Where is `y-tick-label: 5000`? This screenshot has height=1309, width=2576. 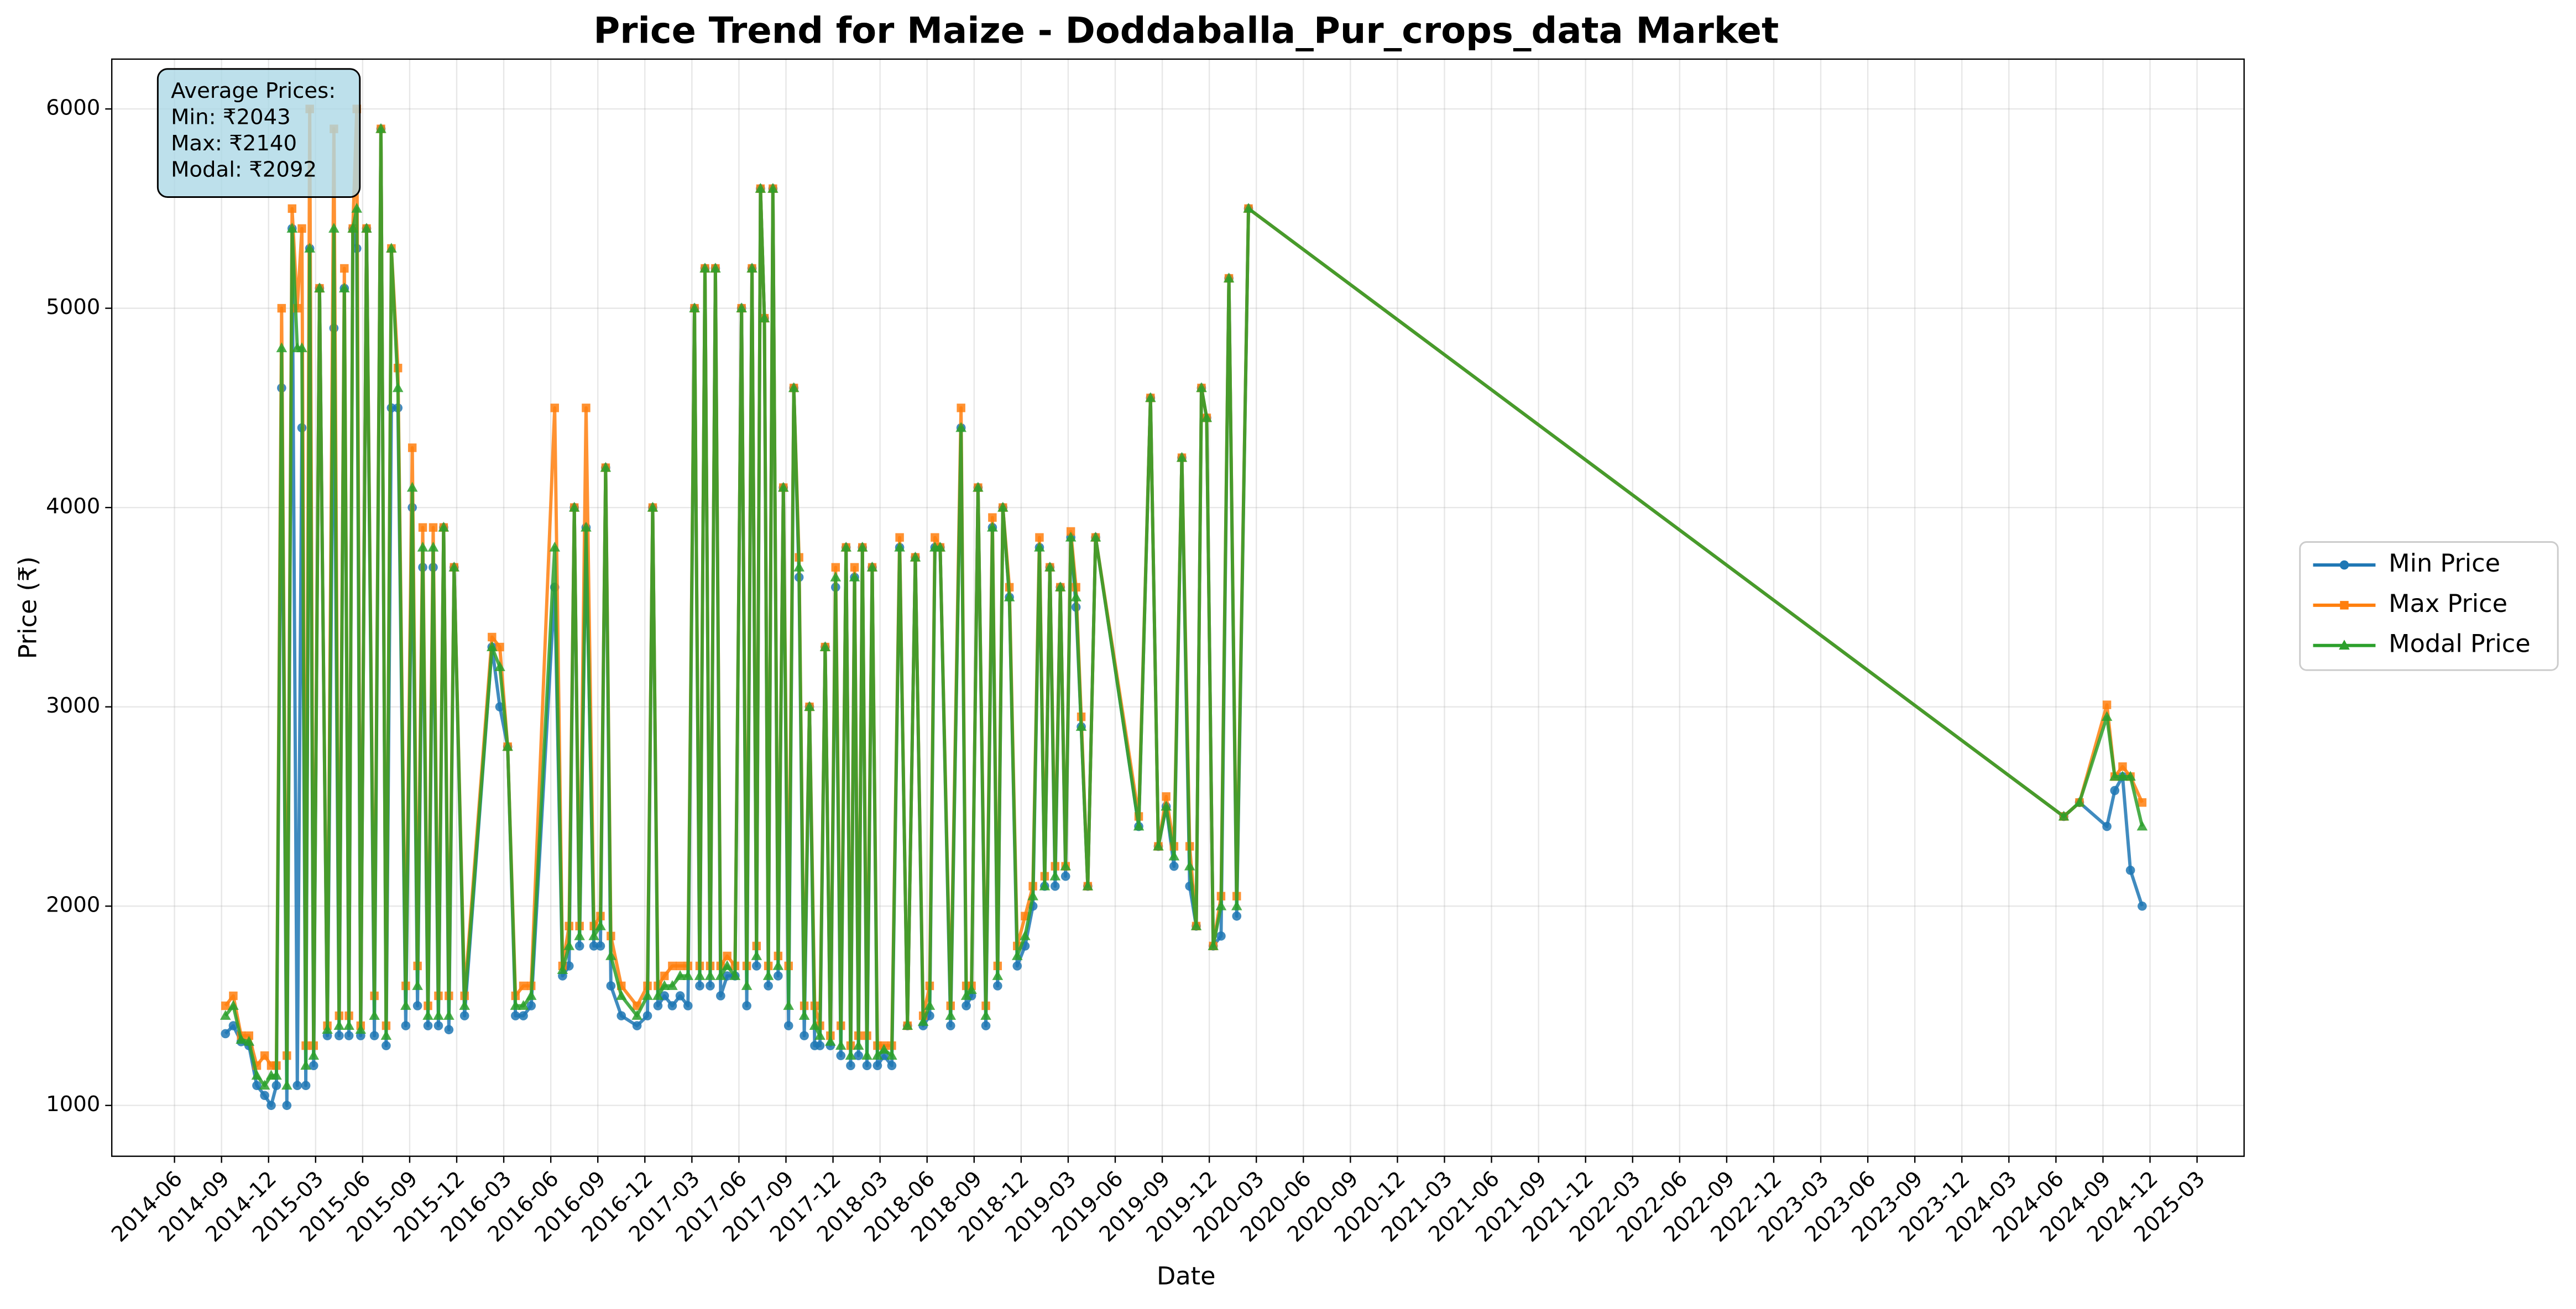
y-tick-label: 5000 is located at coordinates (73, 307).